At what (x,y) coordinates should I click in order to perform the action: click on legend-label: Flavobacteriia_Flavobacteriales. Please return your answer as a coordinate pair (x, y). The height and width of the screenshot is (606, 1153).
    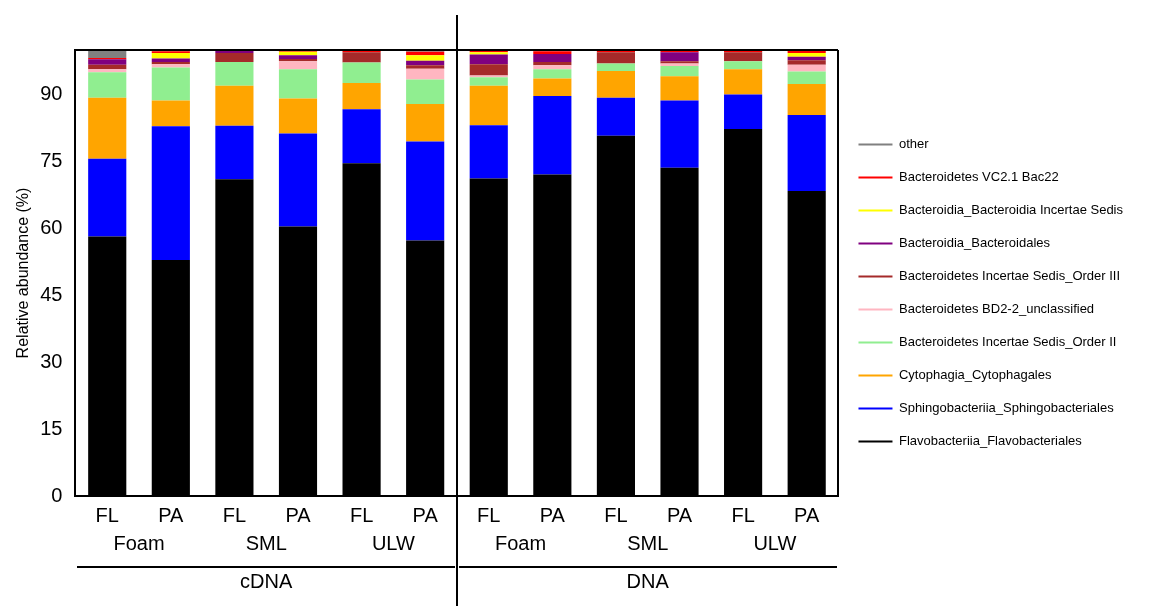
    Looking at the image, I should click on (990, 441).